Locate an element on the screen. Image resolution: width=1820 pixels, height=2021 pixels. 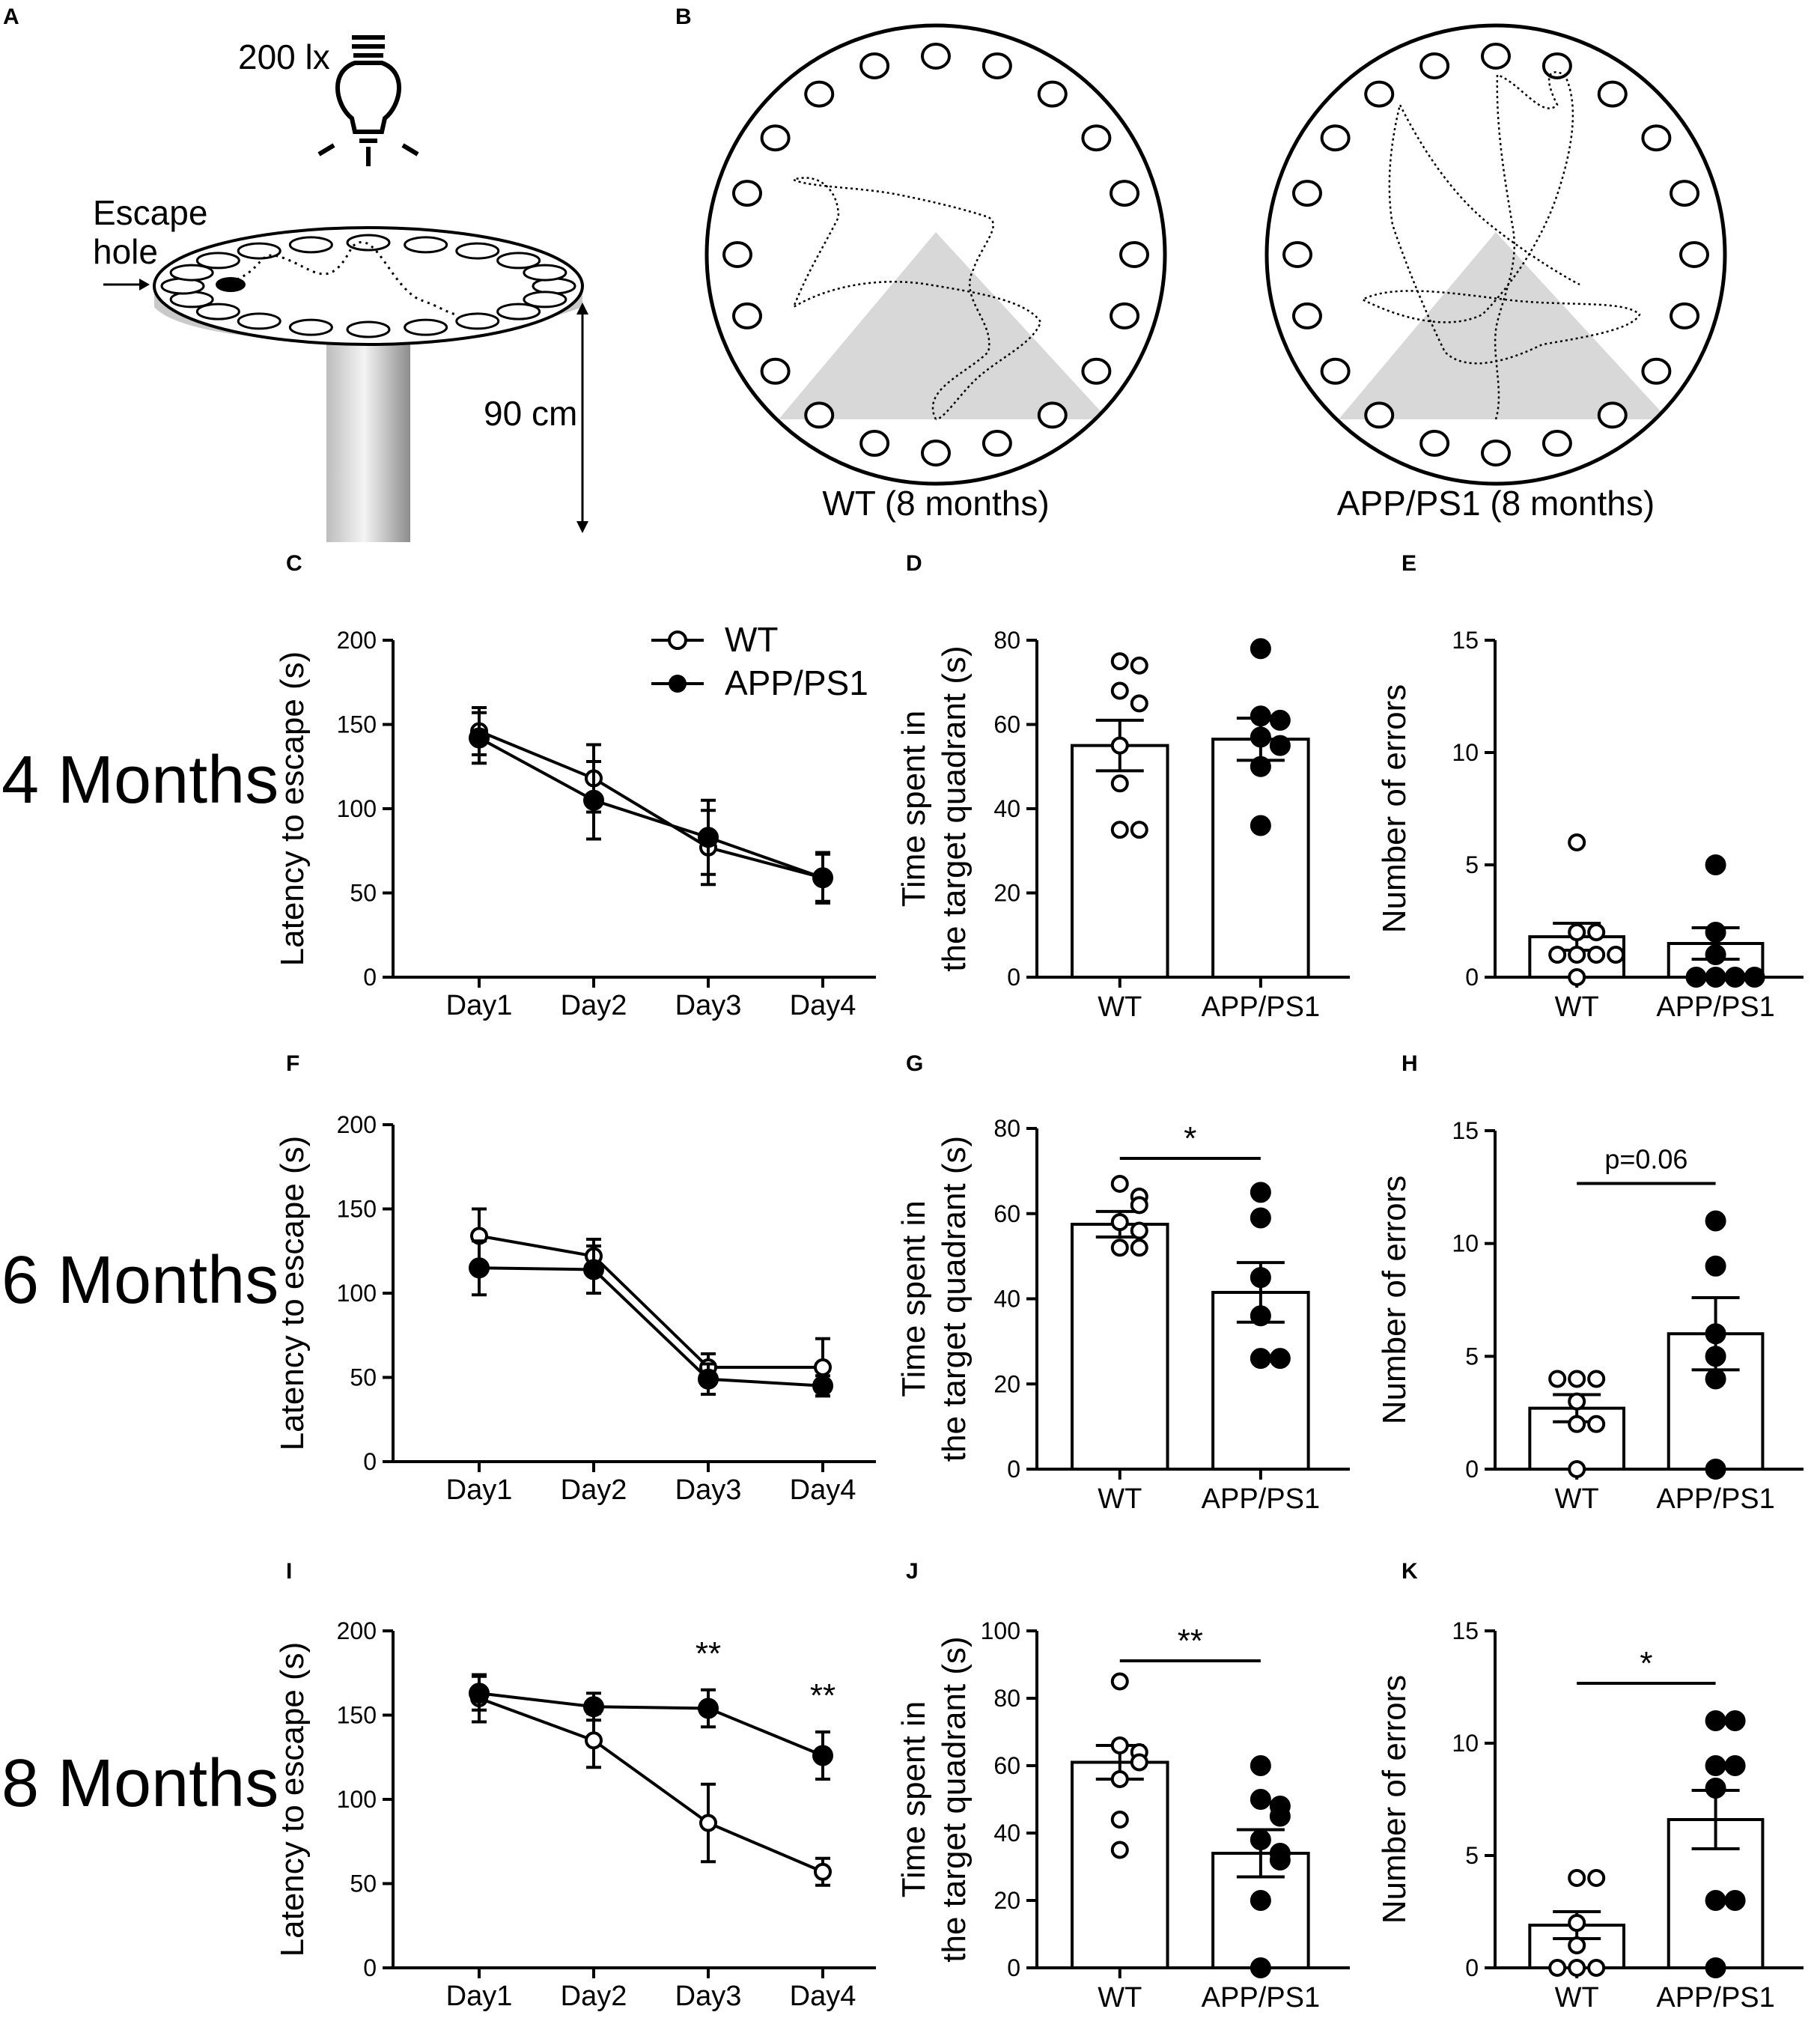
x-tick-label: Day1 is located at coordinates (479, 1006).